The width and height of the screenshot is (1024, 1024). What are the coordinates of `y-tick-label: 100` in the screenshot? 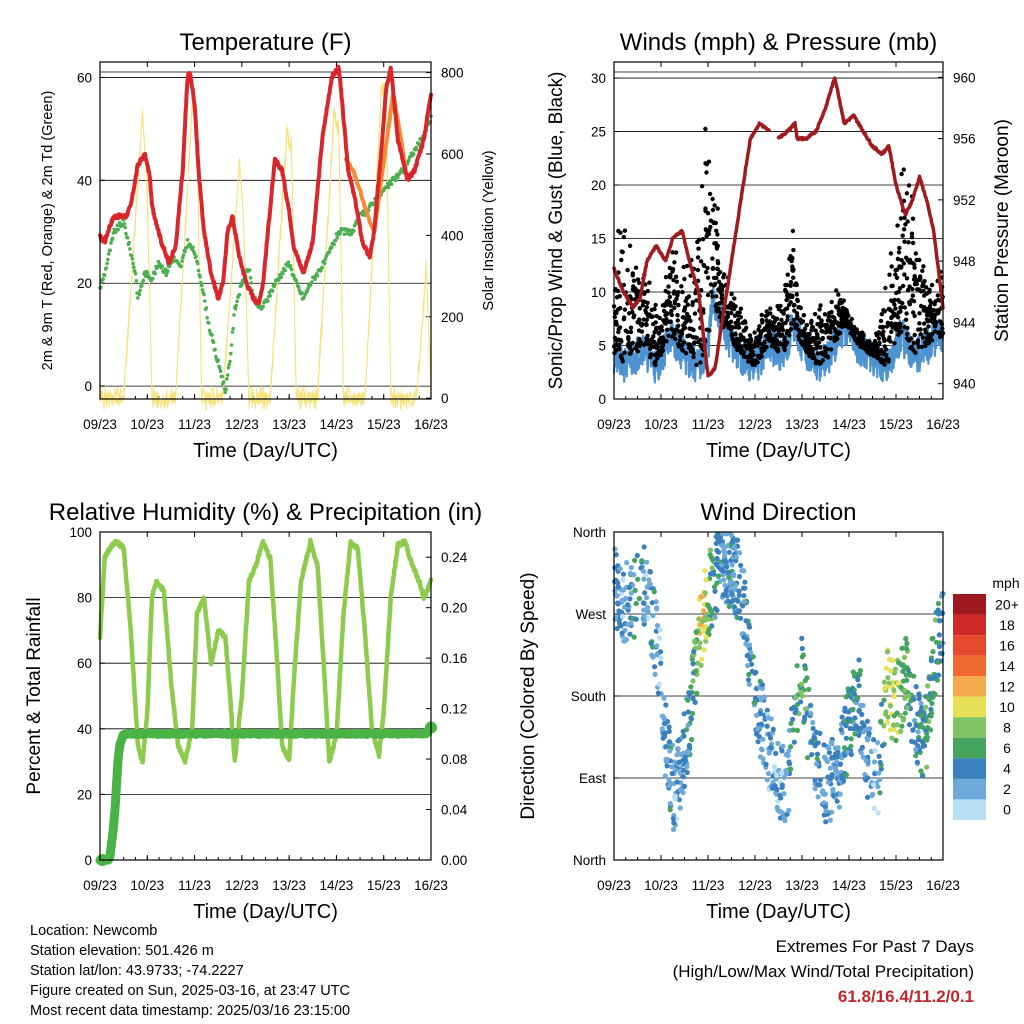 It's located at (80, 532).